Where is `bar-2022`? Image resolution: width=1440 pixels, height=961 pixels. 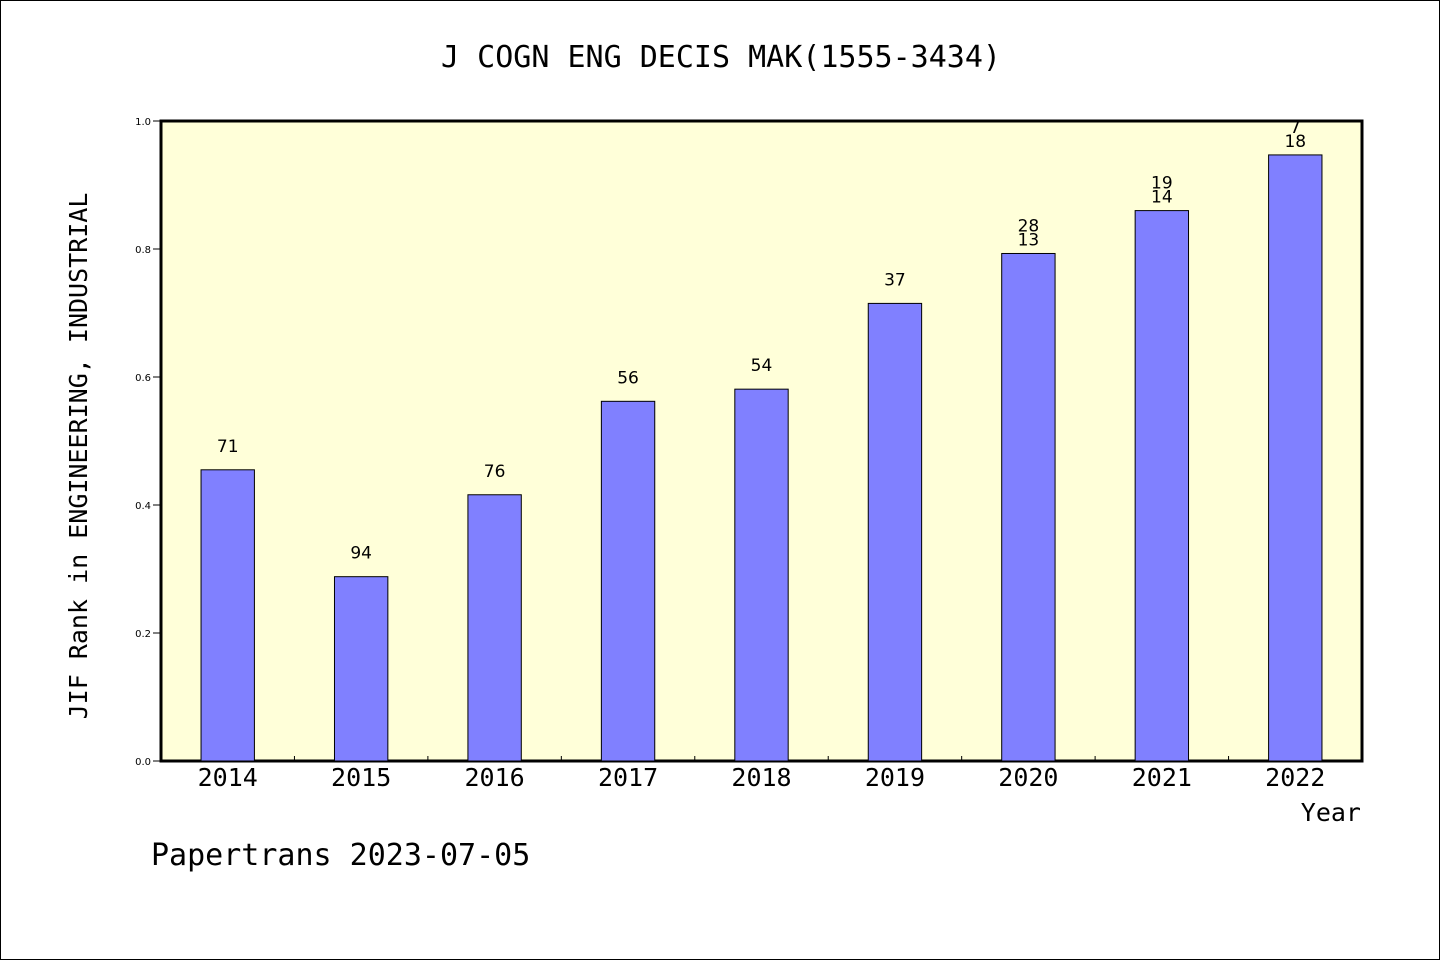 bar-2022 is located at coordinates (1295, 458).